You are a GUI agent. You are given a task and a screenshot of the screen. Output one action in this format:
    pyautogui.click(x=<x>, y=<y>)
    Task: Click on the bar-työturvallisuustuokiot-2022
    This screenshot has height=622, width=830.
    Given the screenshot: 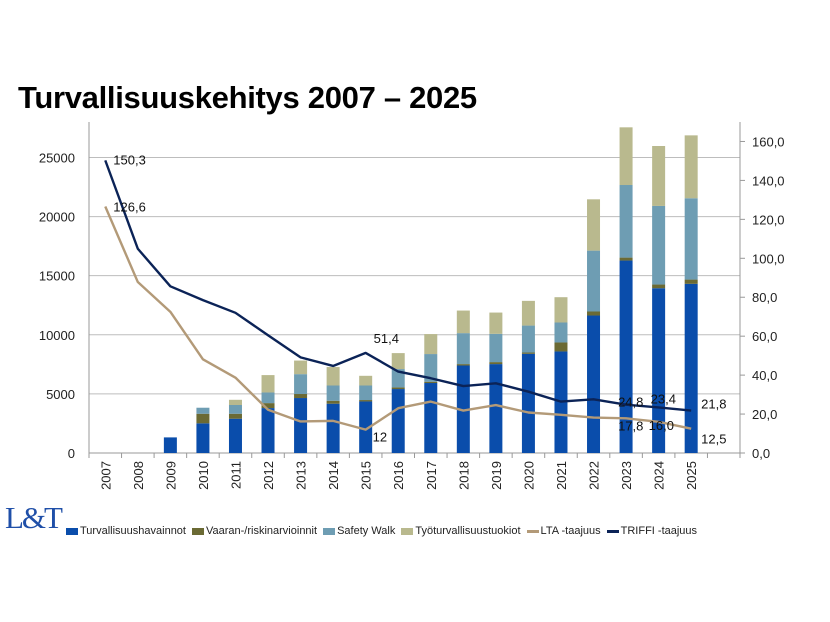 What is the action you would take?
    pyautogui.click(x=594, y=225)
    